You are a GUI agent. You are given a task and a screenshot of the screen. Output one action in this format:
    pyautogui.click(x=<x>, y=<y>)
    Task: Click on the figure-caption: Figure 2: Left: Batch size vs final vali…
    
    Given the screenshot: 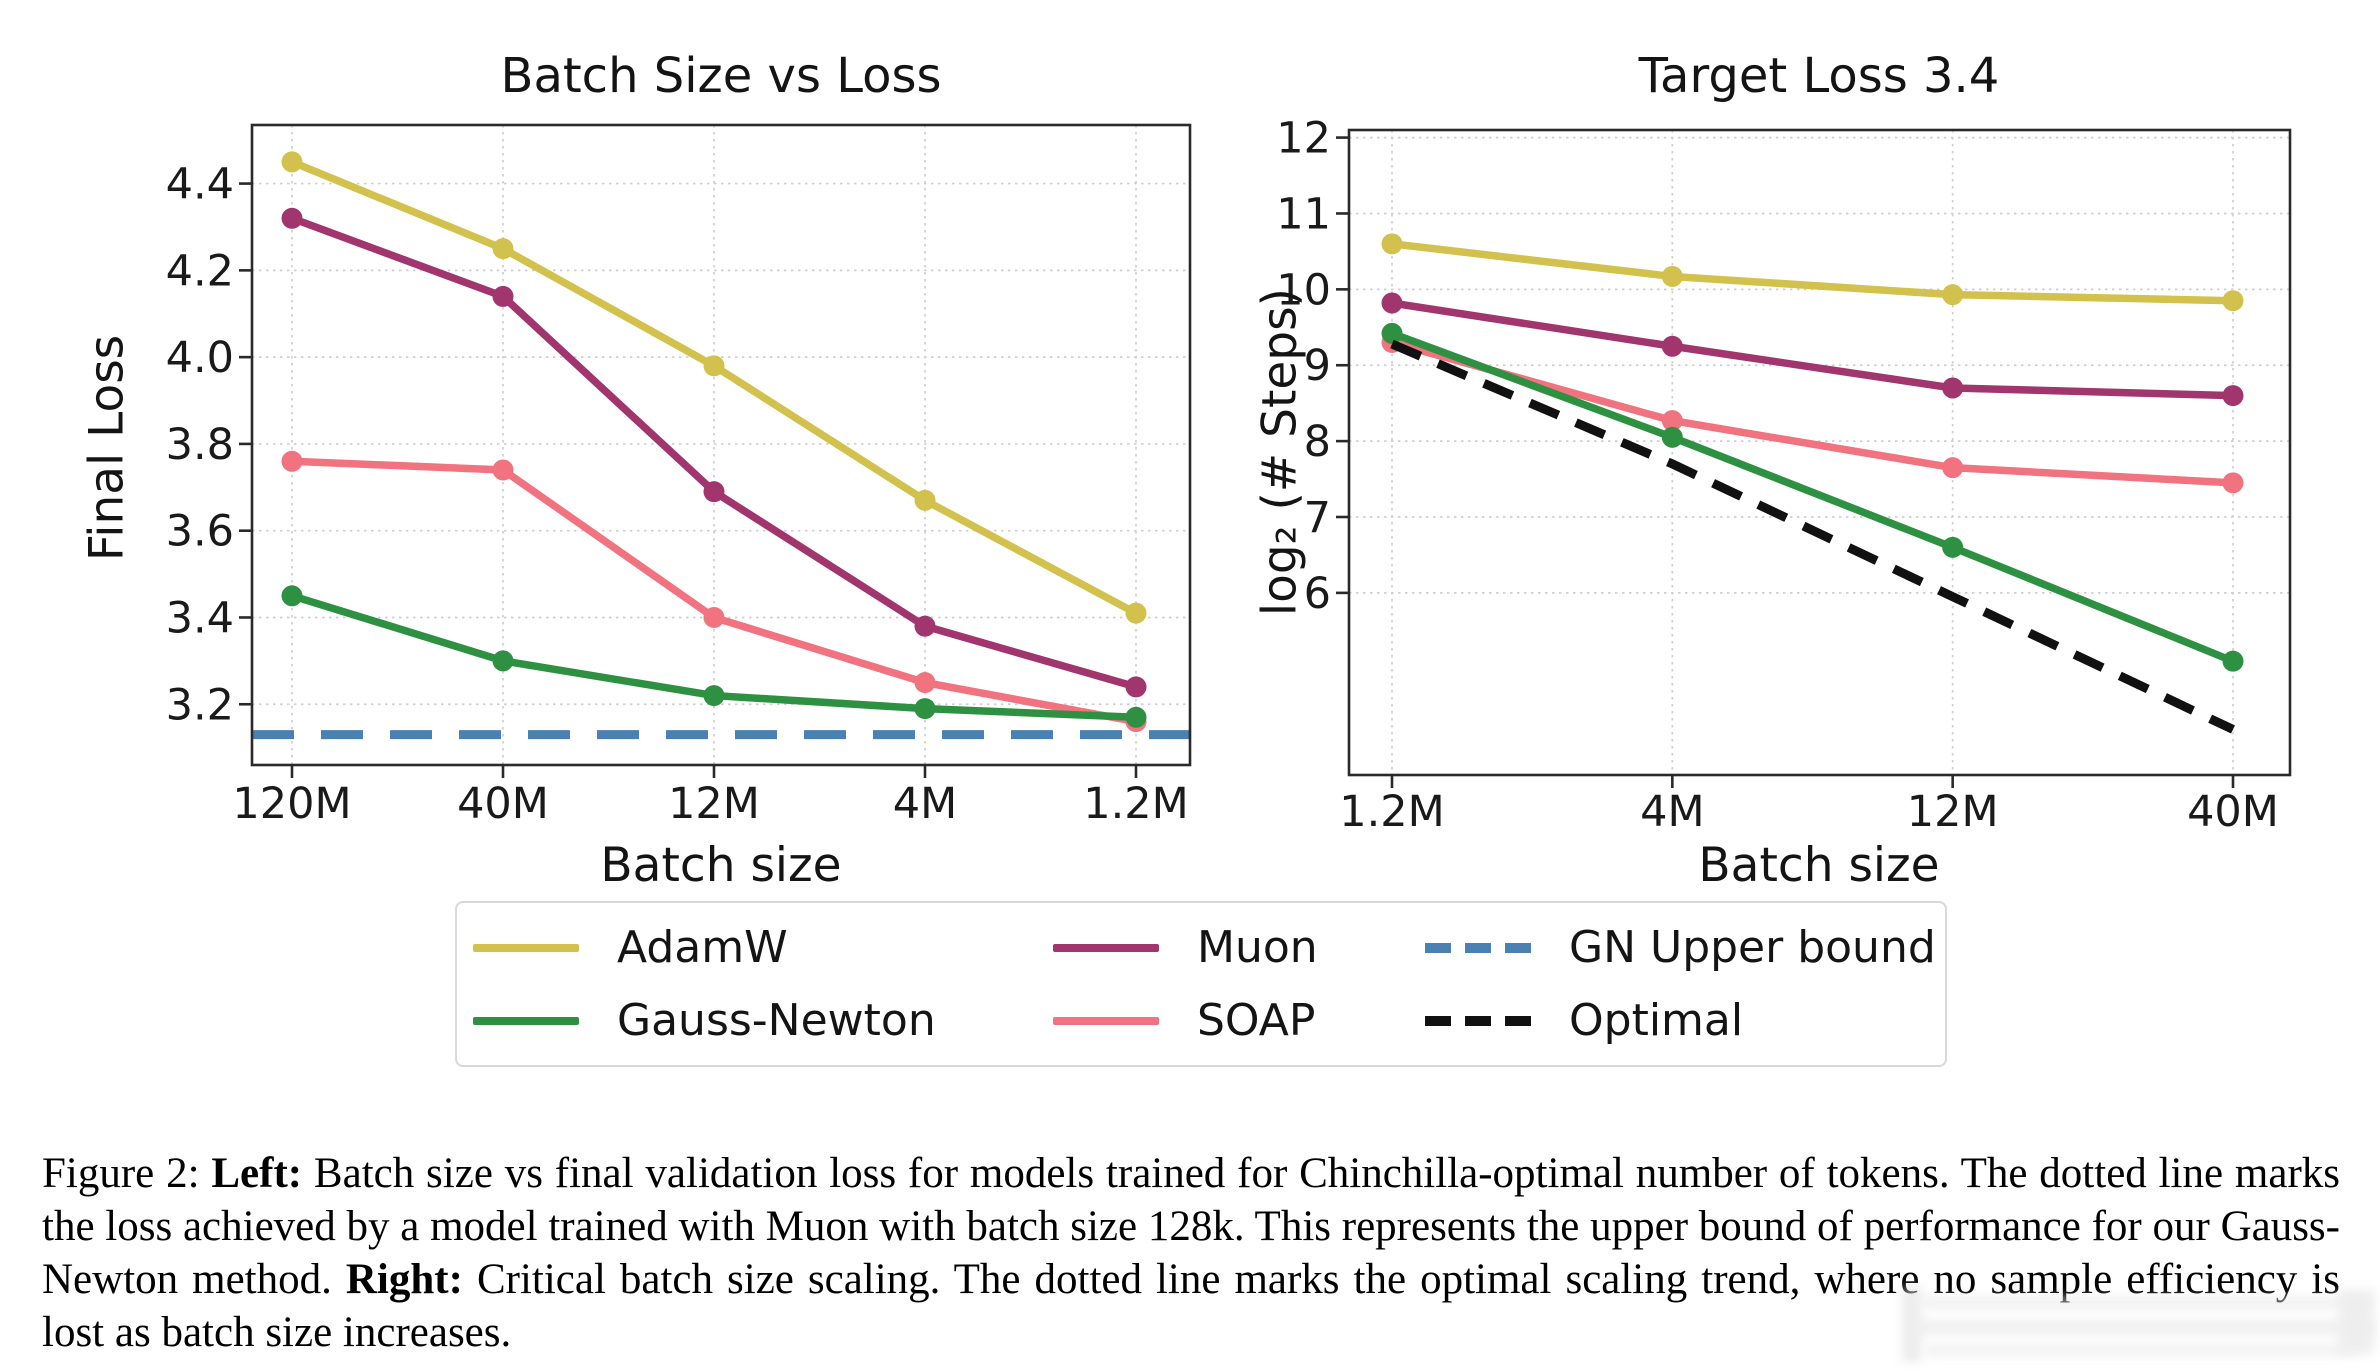 What is the action you would take?
    pyautogui.click(x=1191, y=1253)
    